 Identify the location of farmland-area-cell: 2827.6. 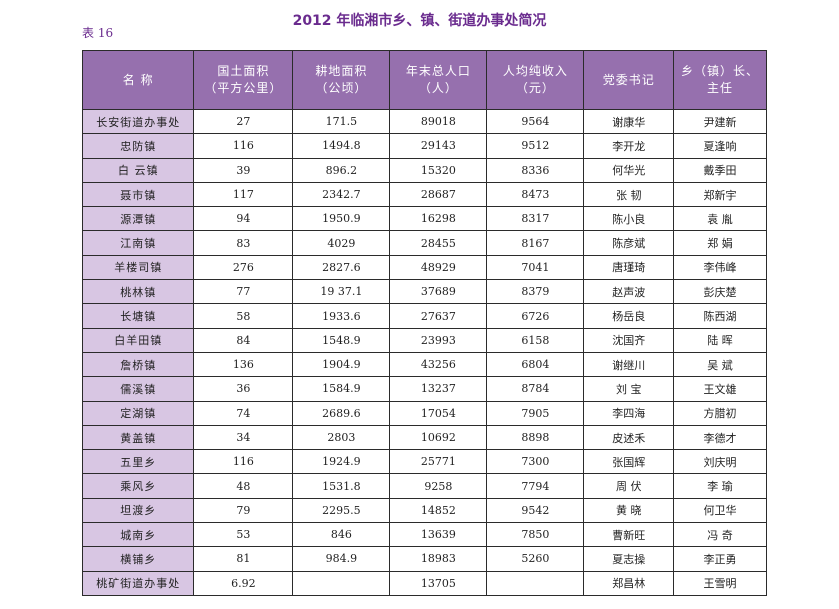
(341, 267).